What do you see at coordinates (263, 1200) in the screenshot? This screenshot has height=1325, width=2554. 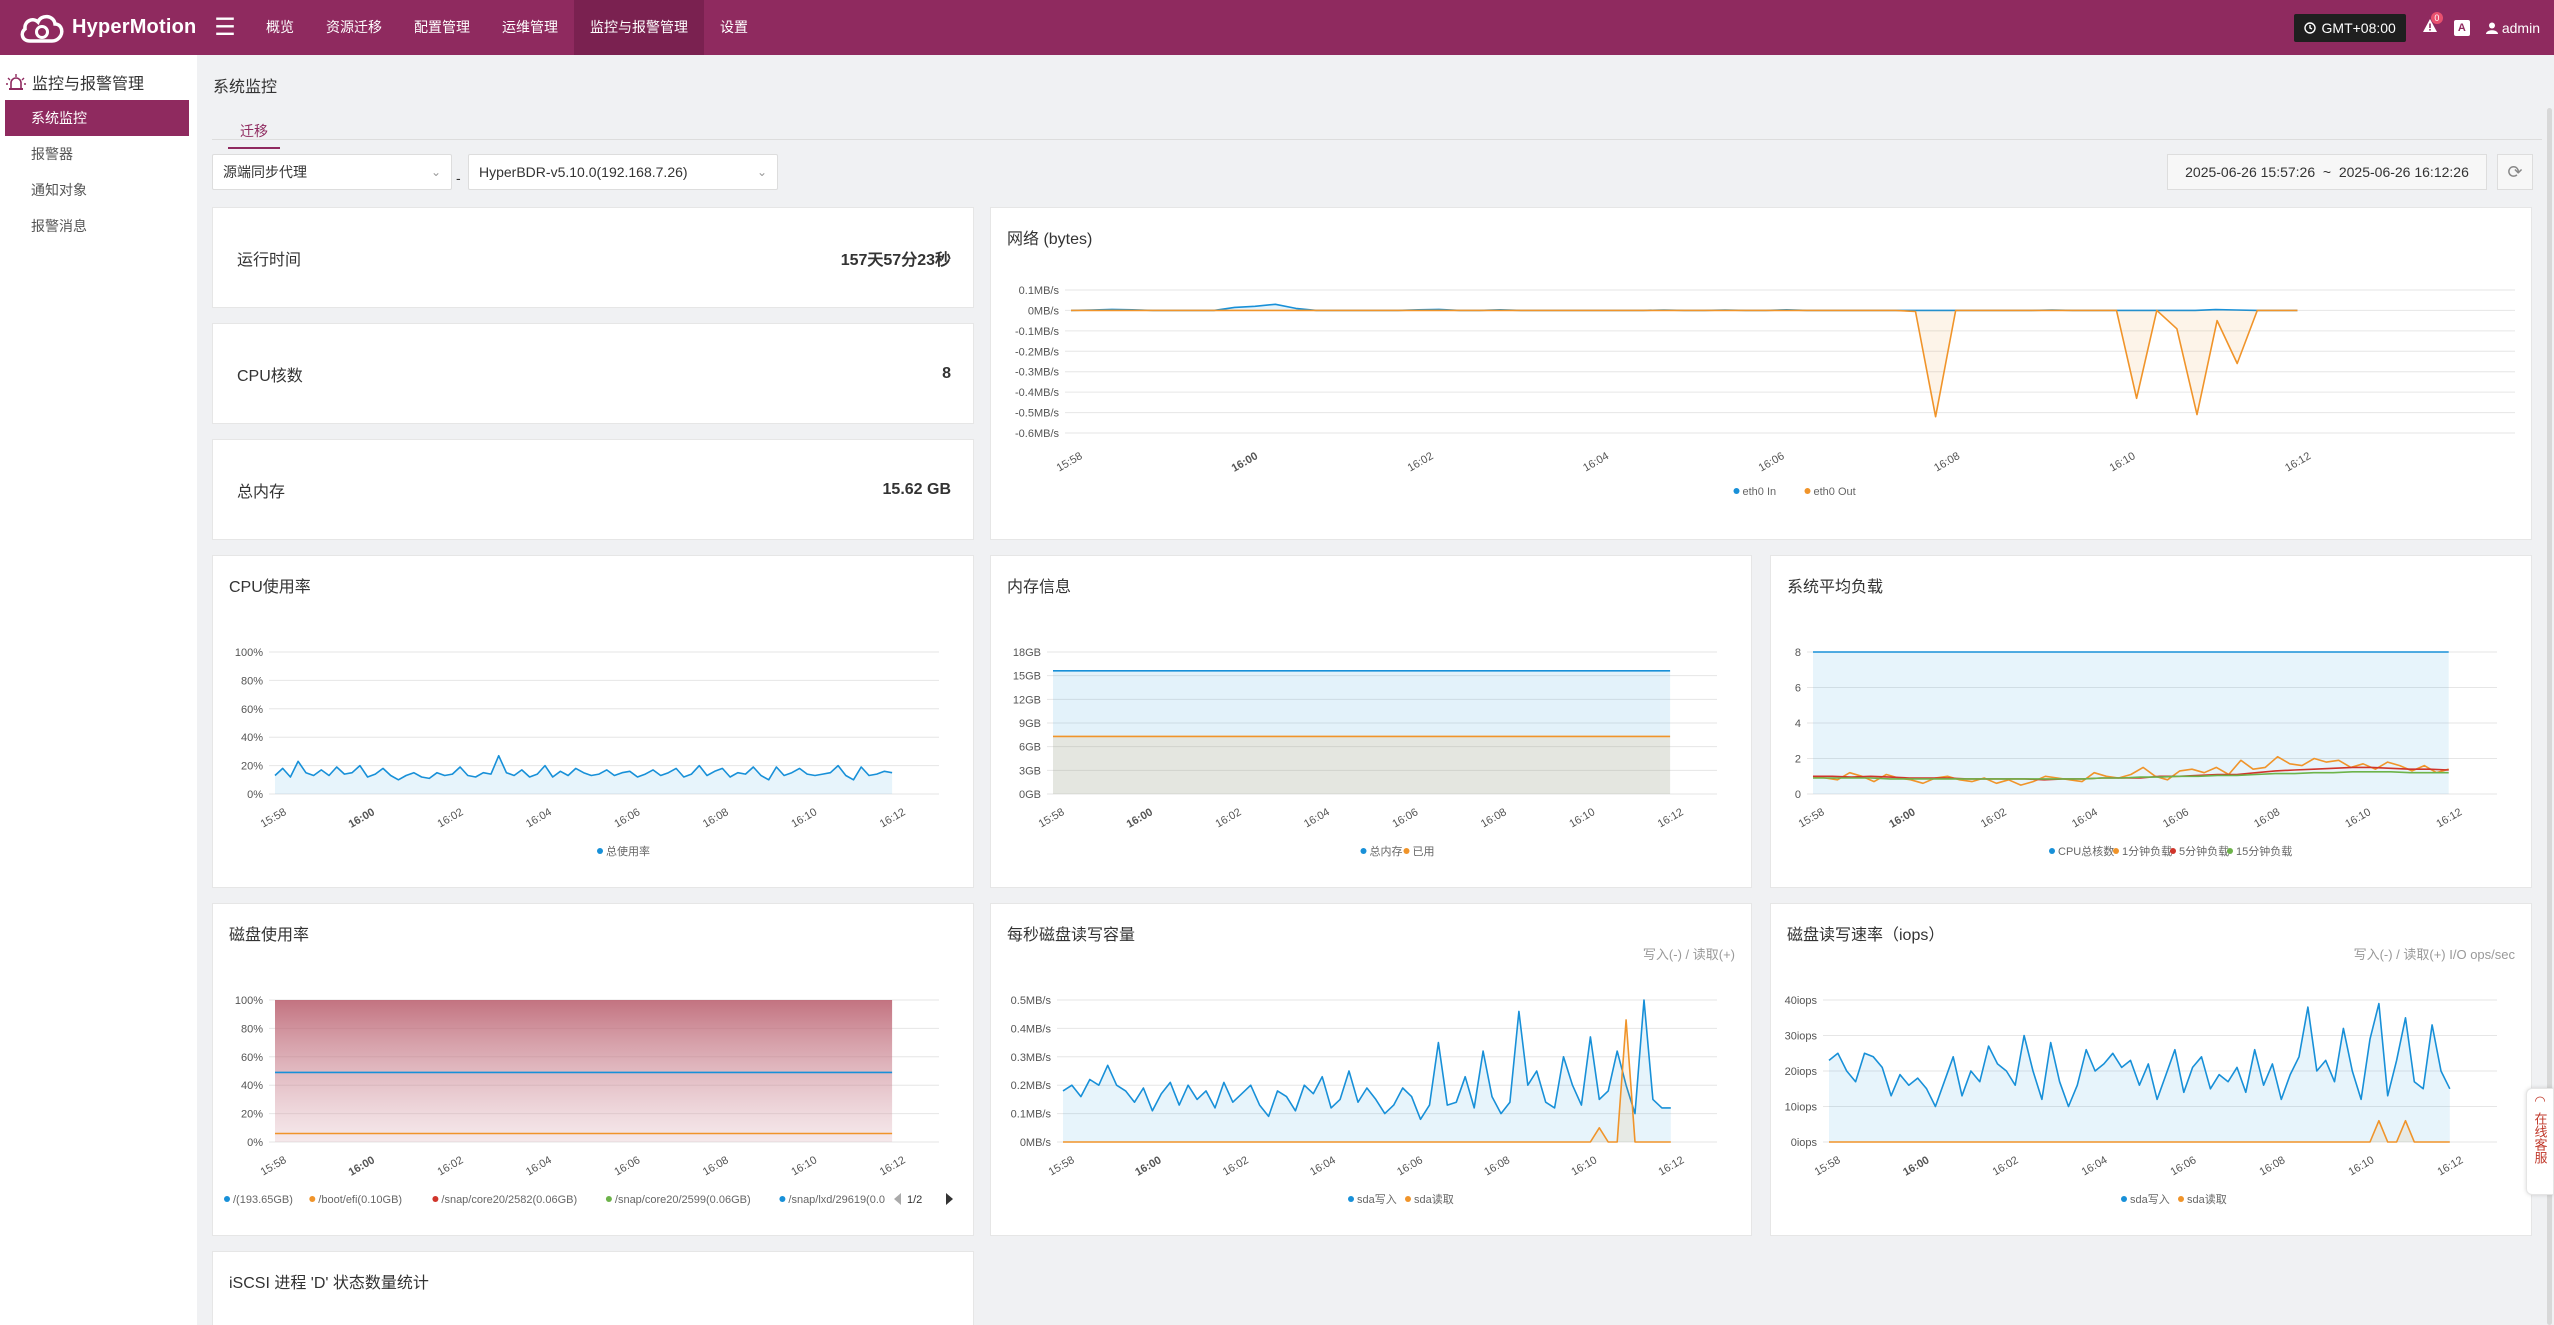 I see `legend-label: /(193.65GB)` at bounding box center [263, 1200].